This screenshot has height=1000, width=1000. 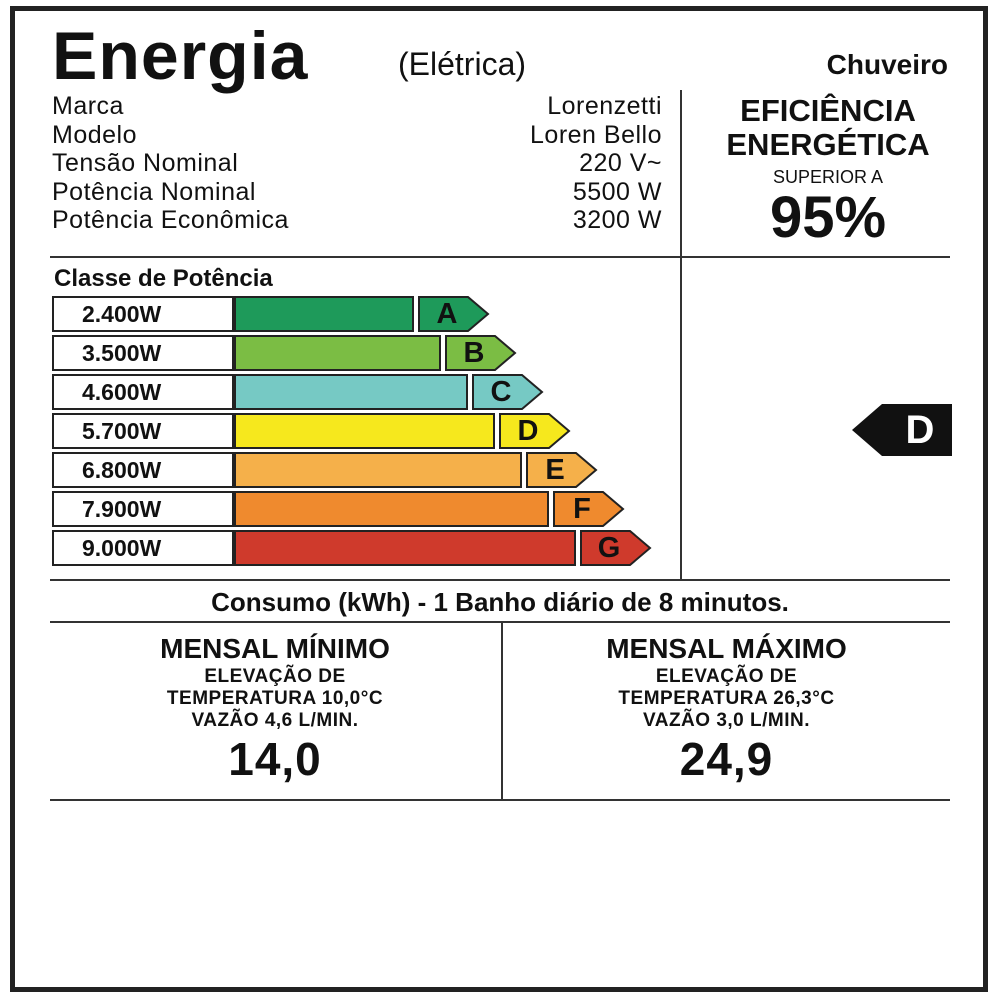 I want to click on power-class-row-a: 2.400W A, so click(x=362, y=314).